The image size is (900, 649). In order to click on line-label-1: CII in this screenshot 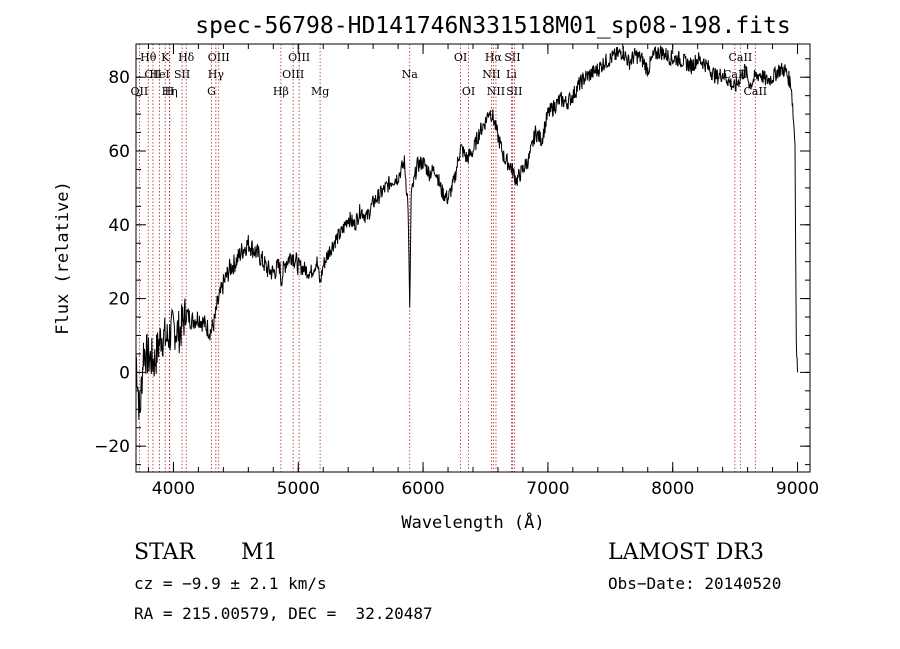, I will do `click(152, 74)`.